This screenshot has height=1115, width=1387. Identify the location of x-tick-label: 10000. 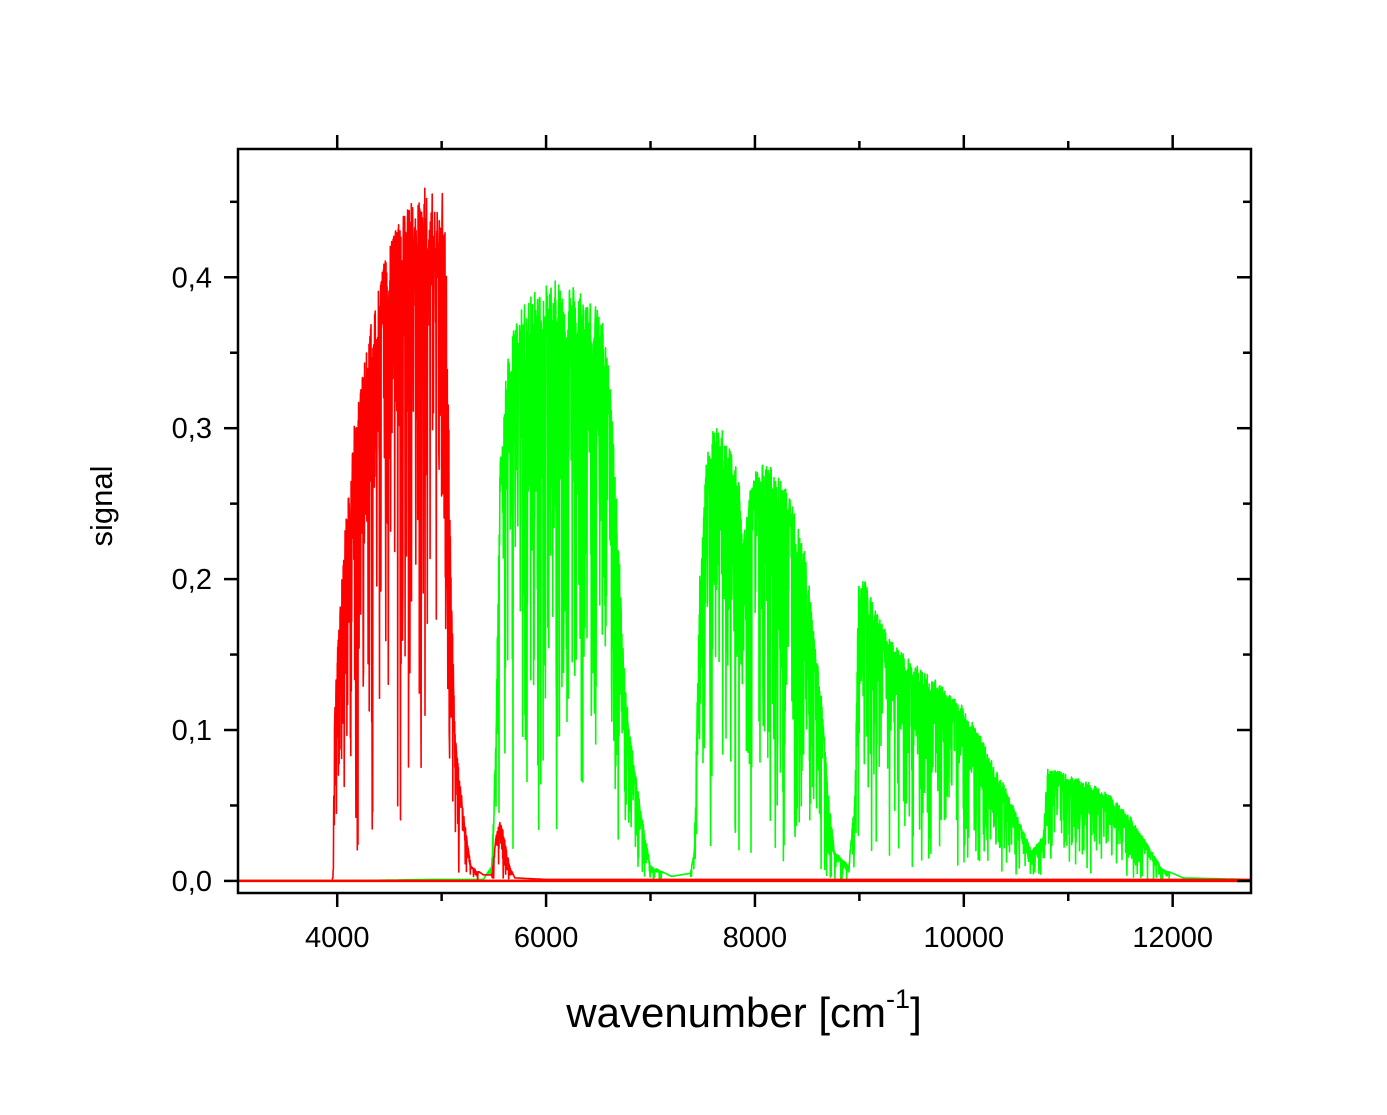
(963, 938).